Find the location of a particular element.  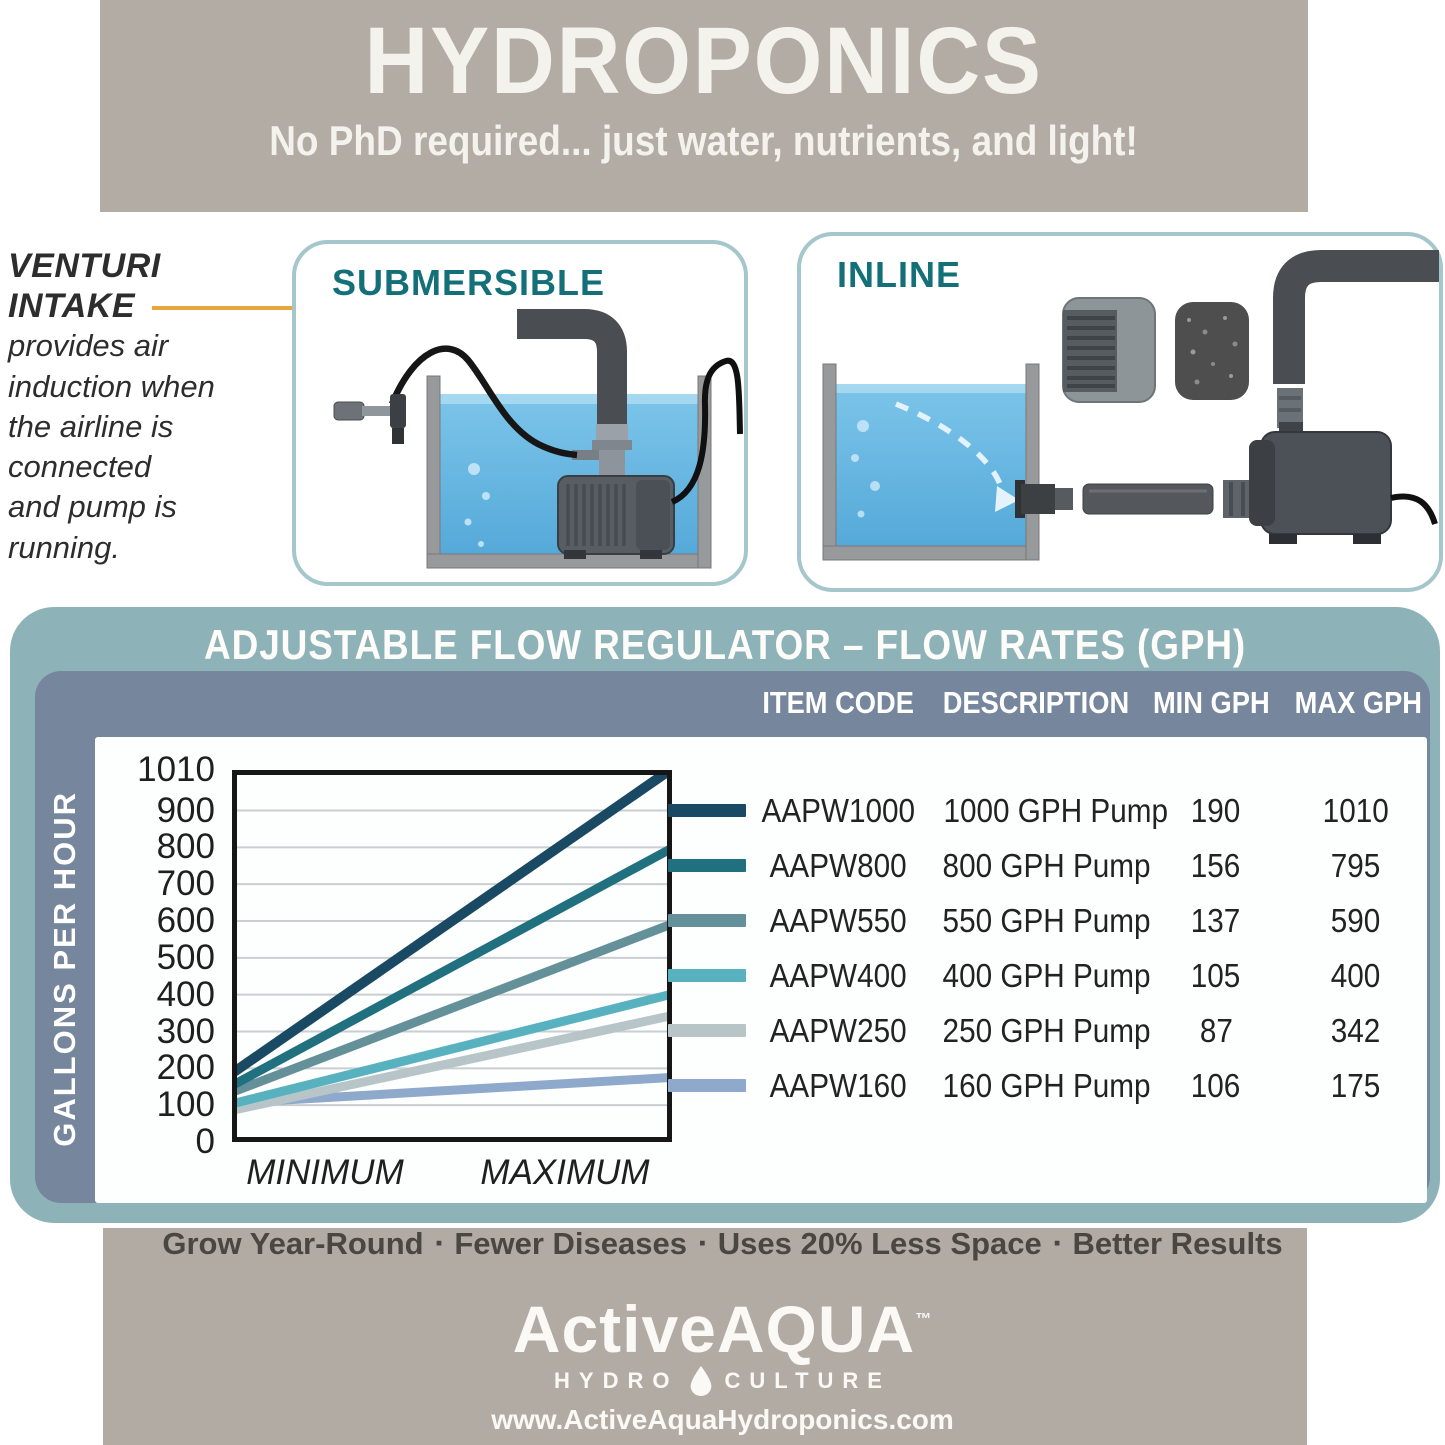

culture-text: CULTURE is located at coordinates (807, 1380).